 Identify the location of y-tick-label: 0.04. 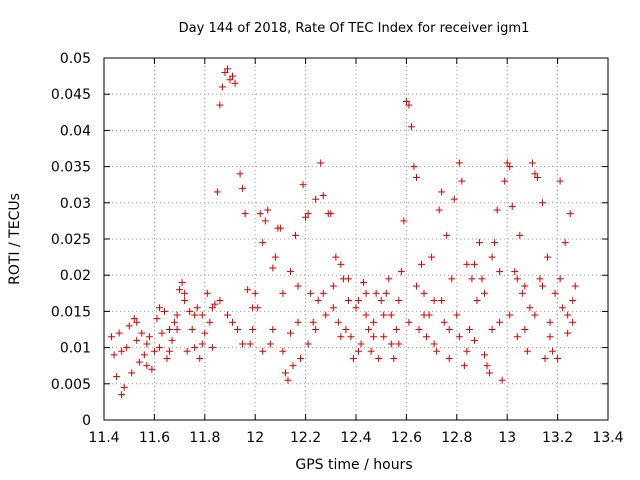
(75, 131).